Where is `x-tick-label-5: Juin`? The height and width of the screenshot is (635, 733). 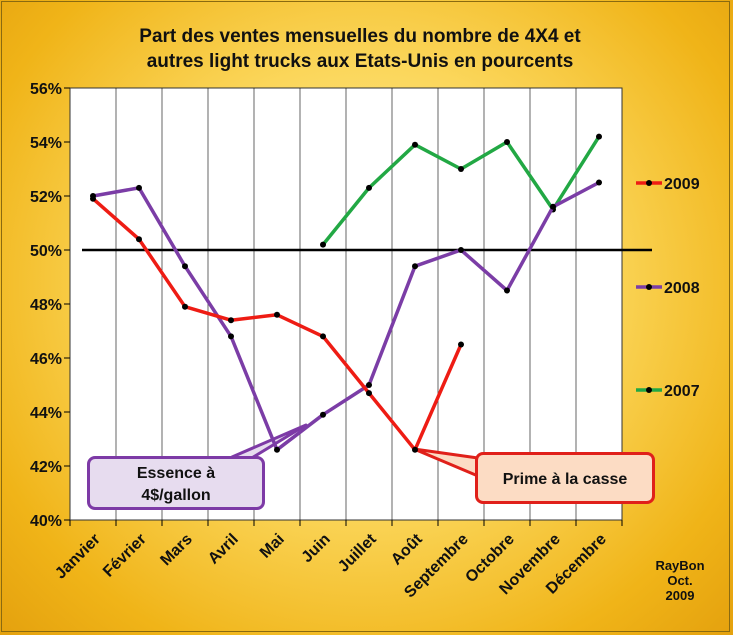
x-tick-label-5: Juin is located at coordinates (316, 548).